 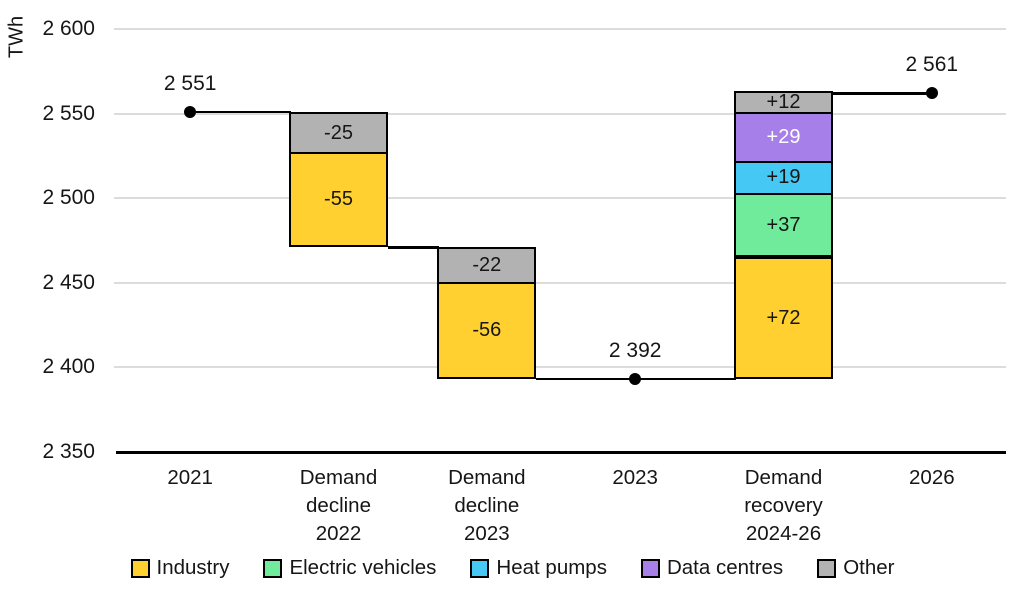 I want to click on y-tick-label: 2 500, so click(x=68, y=198).